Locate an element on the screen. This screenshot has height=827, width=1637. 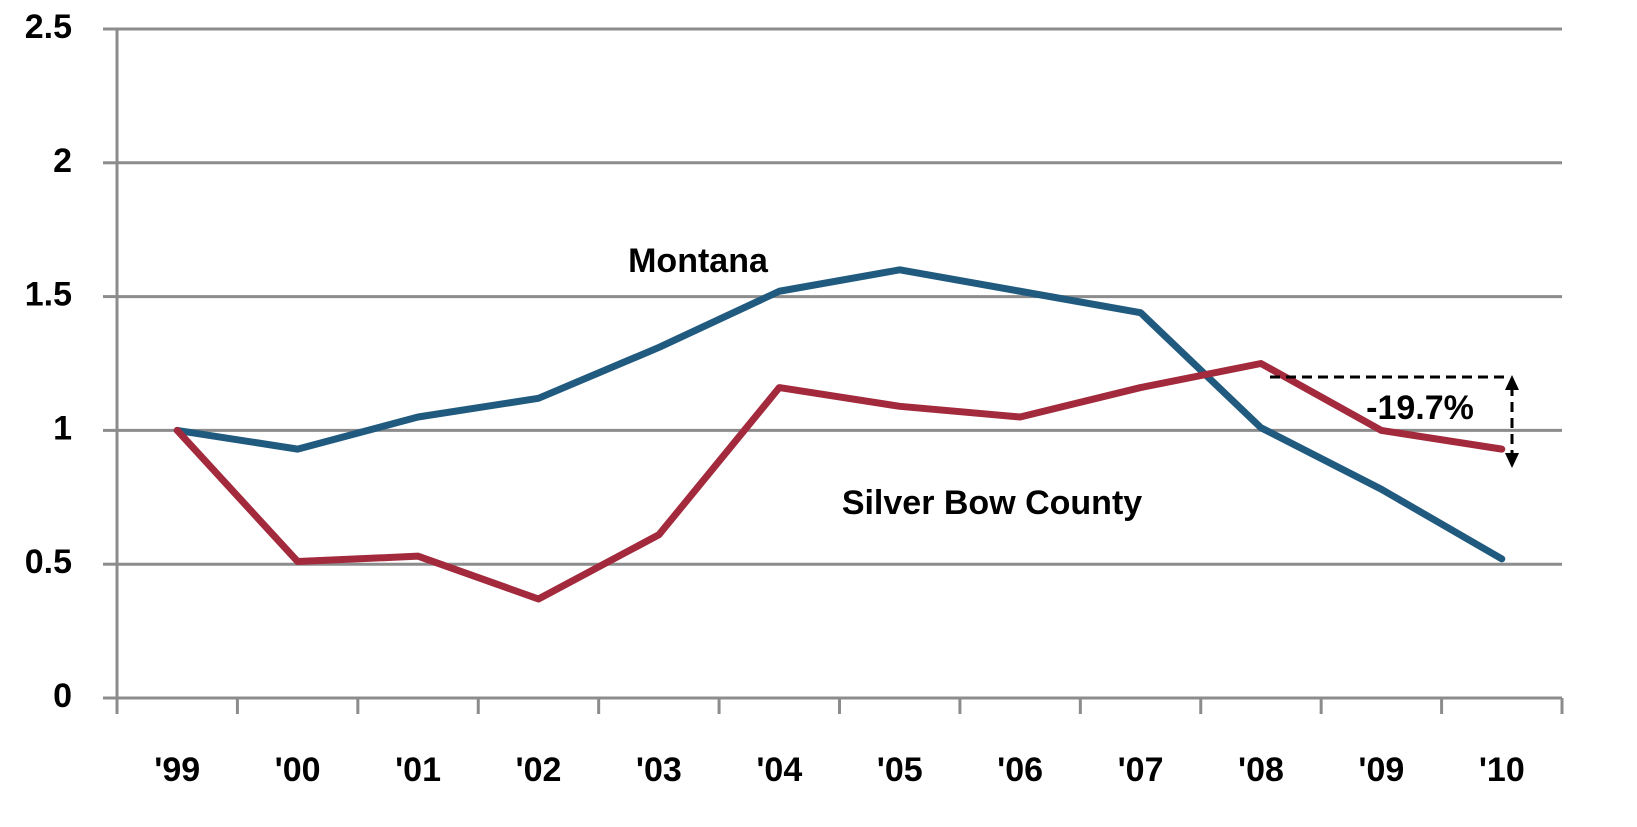
x-tick-label: '07 is located at coordinates (1141, 770).